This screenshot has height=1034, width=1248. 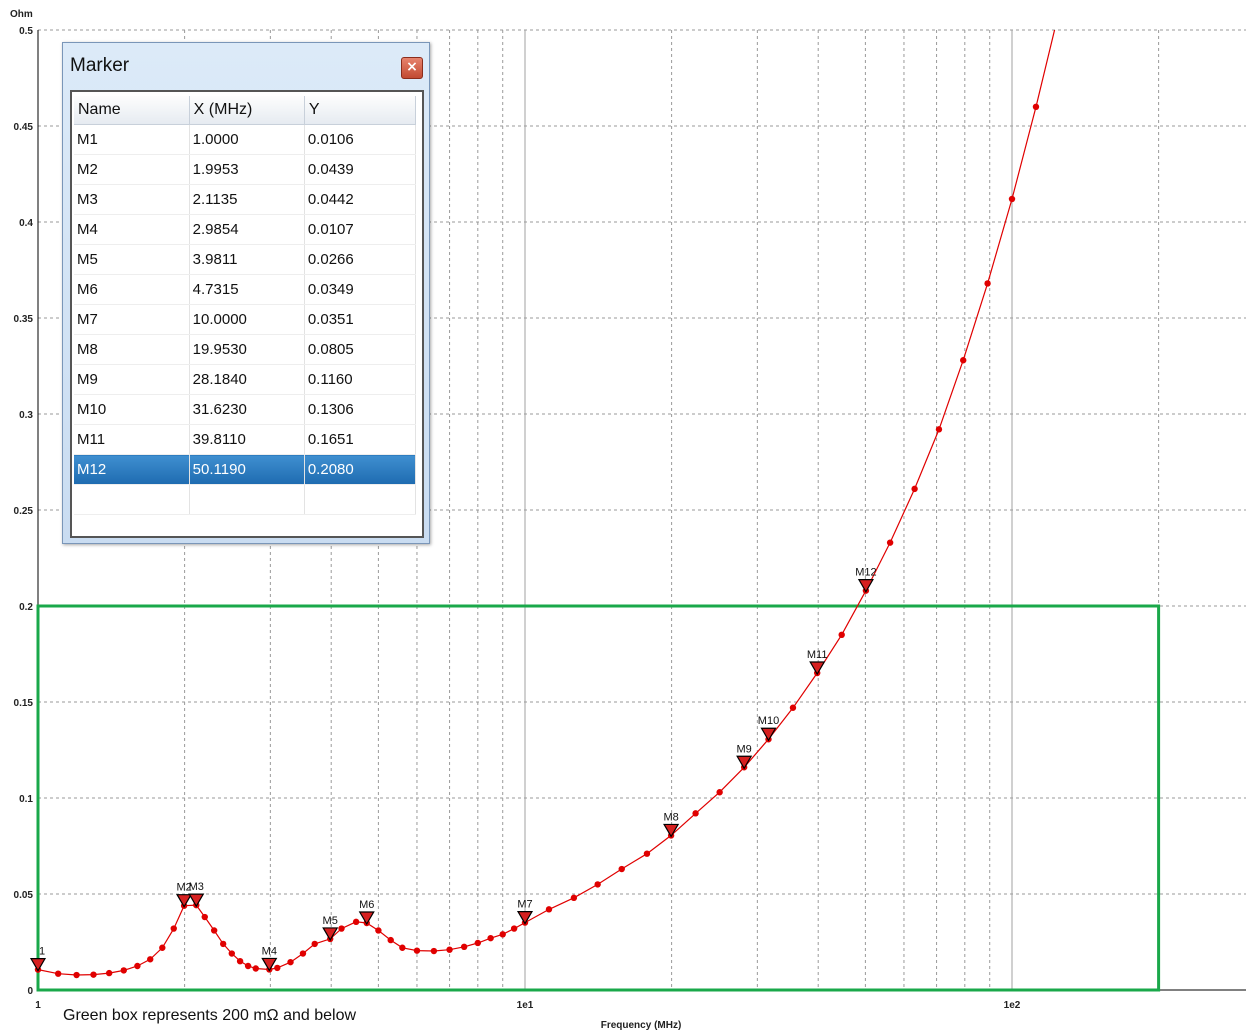 I want to click on marker-m10: M10, so click(x=768, y=728).